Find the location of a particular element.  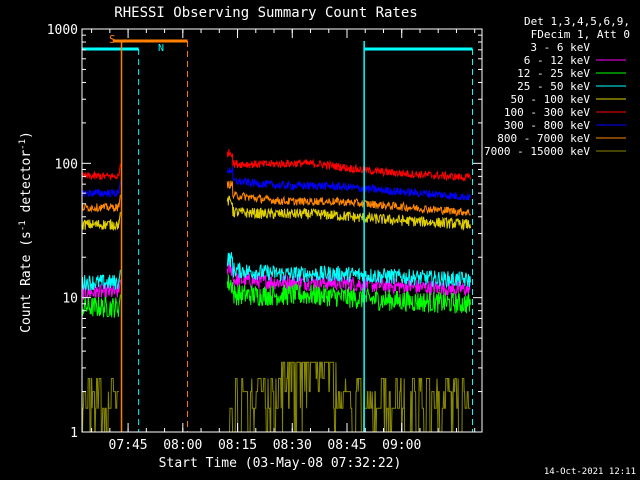

legend-label: 50 - 100 keV is located at coordinates (551, 99).